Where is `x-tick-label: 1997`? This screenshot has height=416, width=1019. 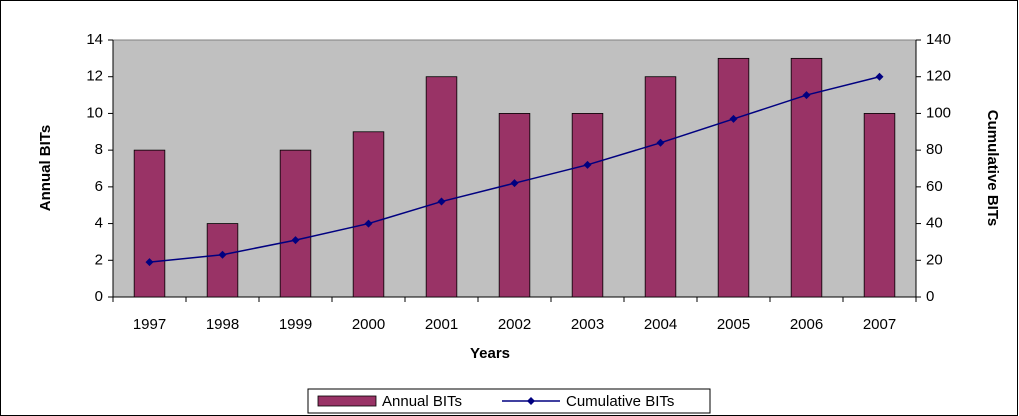 x-tick-label: 1997 is located at coordinates (149, 324).